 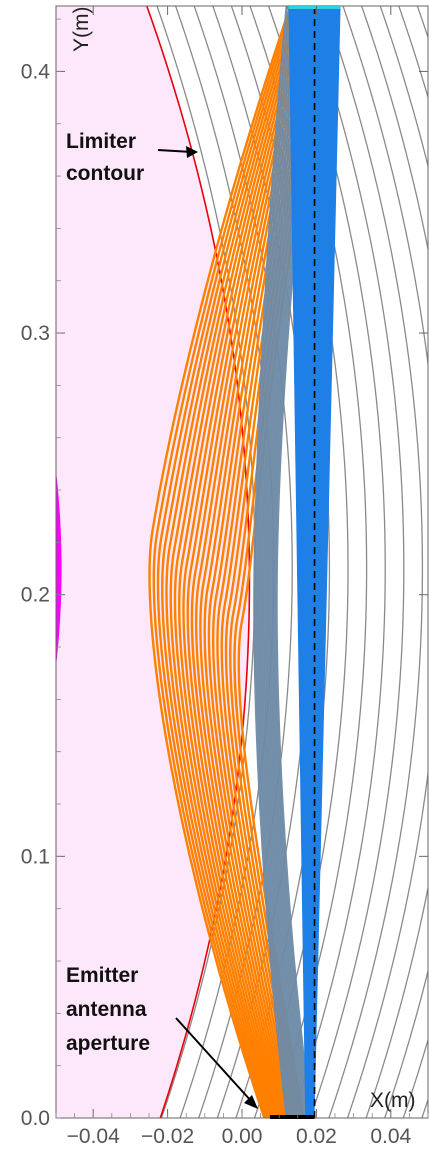 I want to click on x-tick-label-0: −0.04, so click(x=93, y=1136).